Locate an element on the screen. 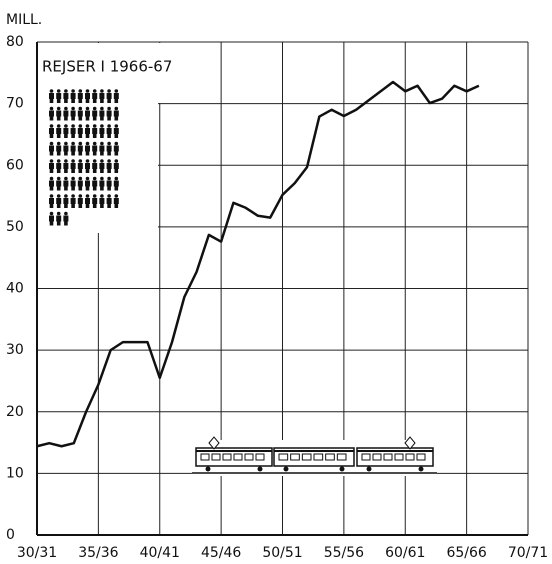 This screenshot has height=564, width=552. x-tick-label: 45/46 is located at coordinates (221, 553).